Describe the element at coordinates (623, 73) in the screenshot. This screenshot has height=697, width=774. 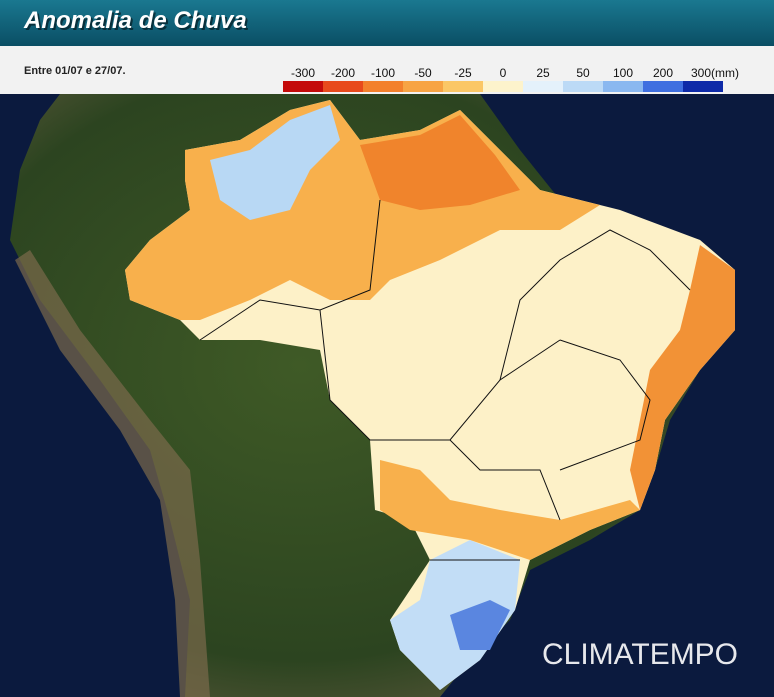
I see `legend-label: 100` at that location.